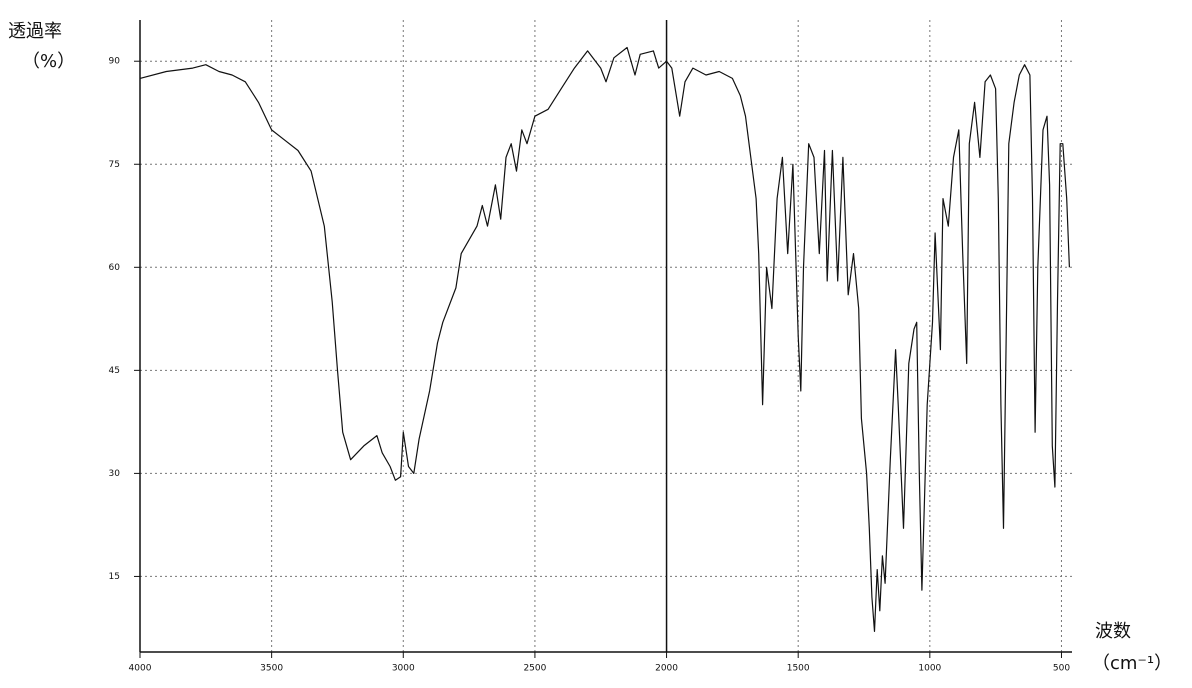 The height and width of the screenshot is (688, 1192). I want to click on y-tick-label: 60, so click(115, 268).